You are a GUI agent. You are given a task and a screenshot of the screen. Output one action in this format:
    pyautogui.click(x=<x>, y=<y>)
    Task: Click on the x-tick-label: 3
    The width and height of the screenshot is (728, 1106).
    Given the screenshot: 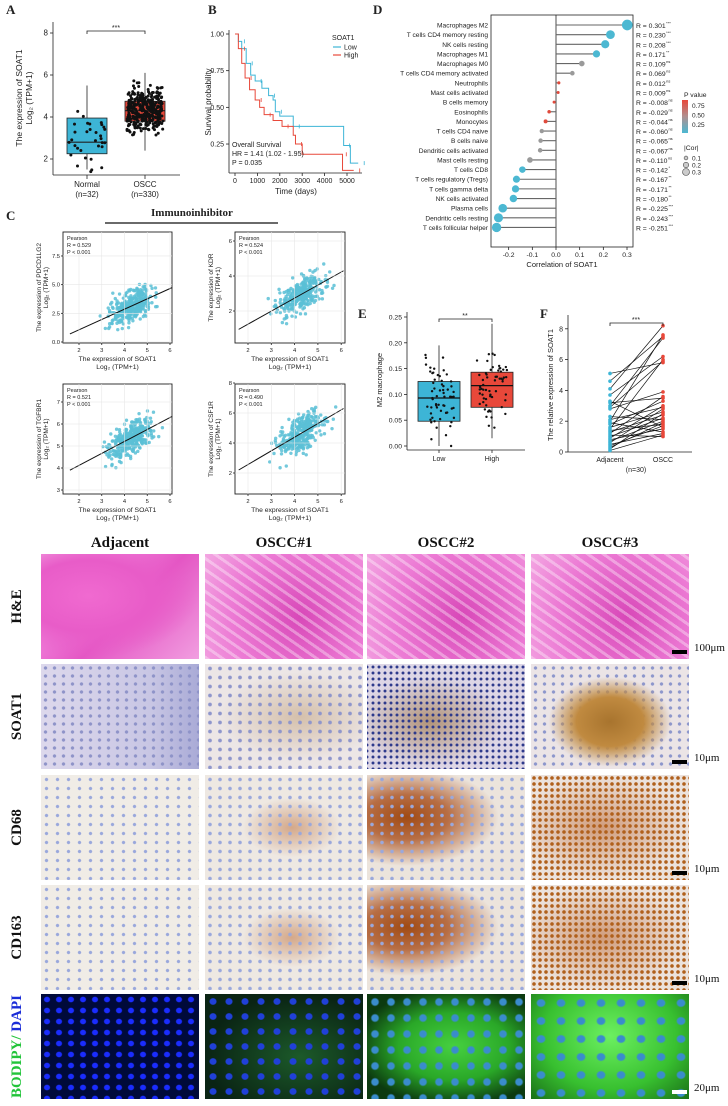 What is the action you would take?
    pyautogui.click(x=101, y=351)
    